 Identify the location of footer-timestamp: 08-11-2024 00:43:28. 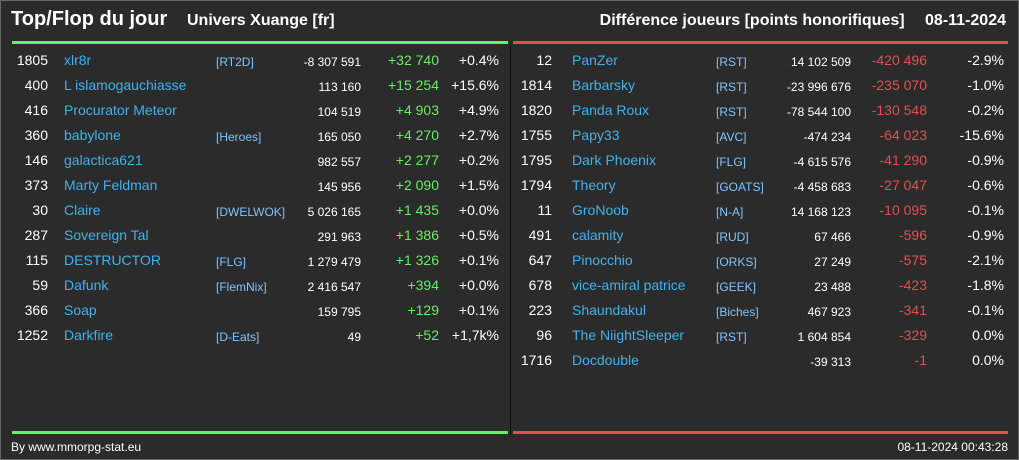
(952, 447).